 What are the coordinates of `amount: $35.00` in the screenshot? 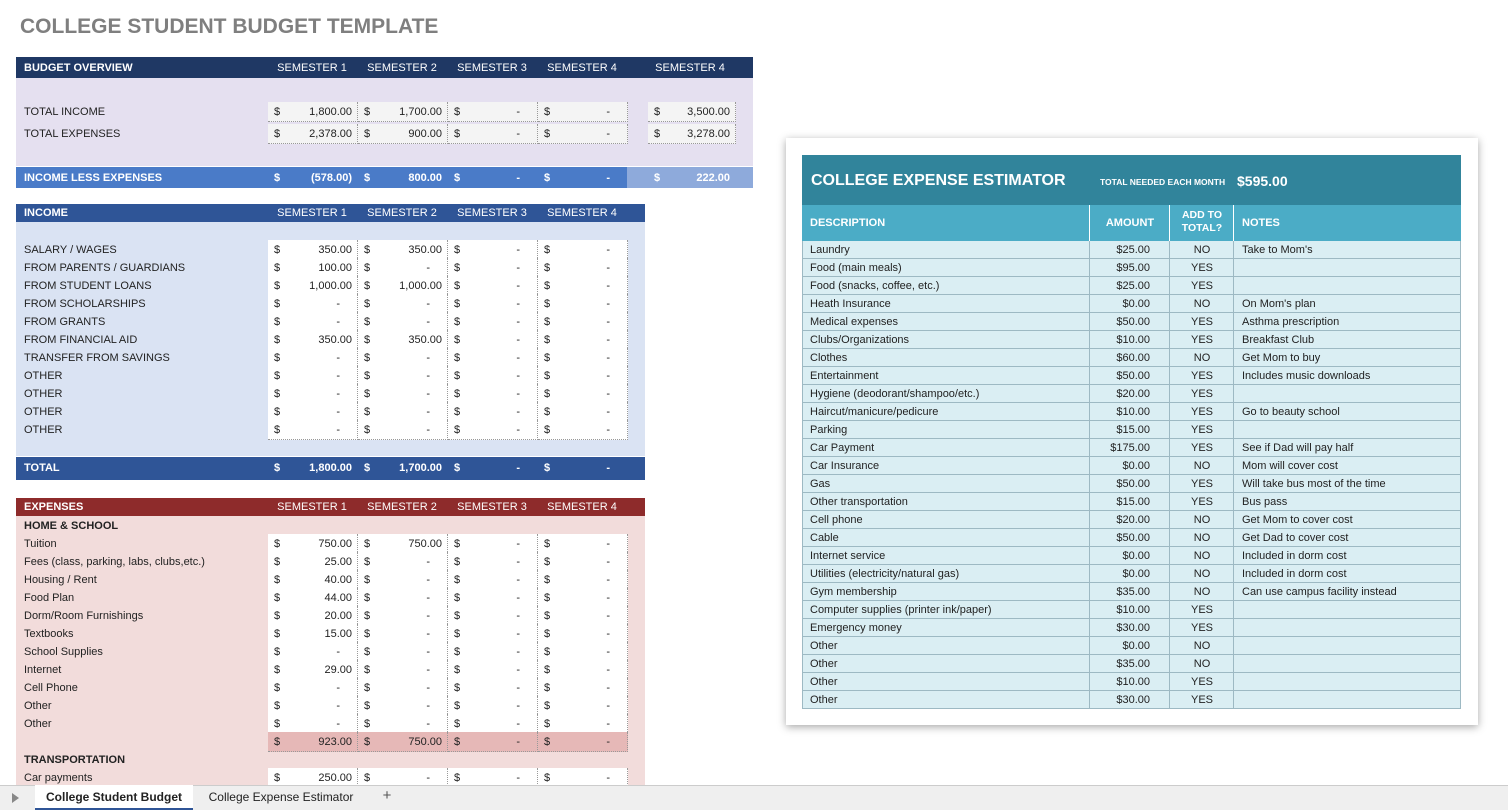 It's located at (1133, 592).